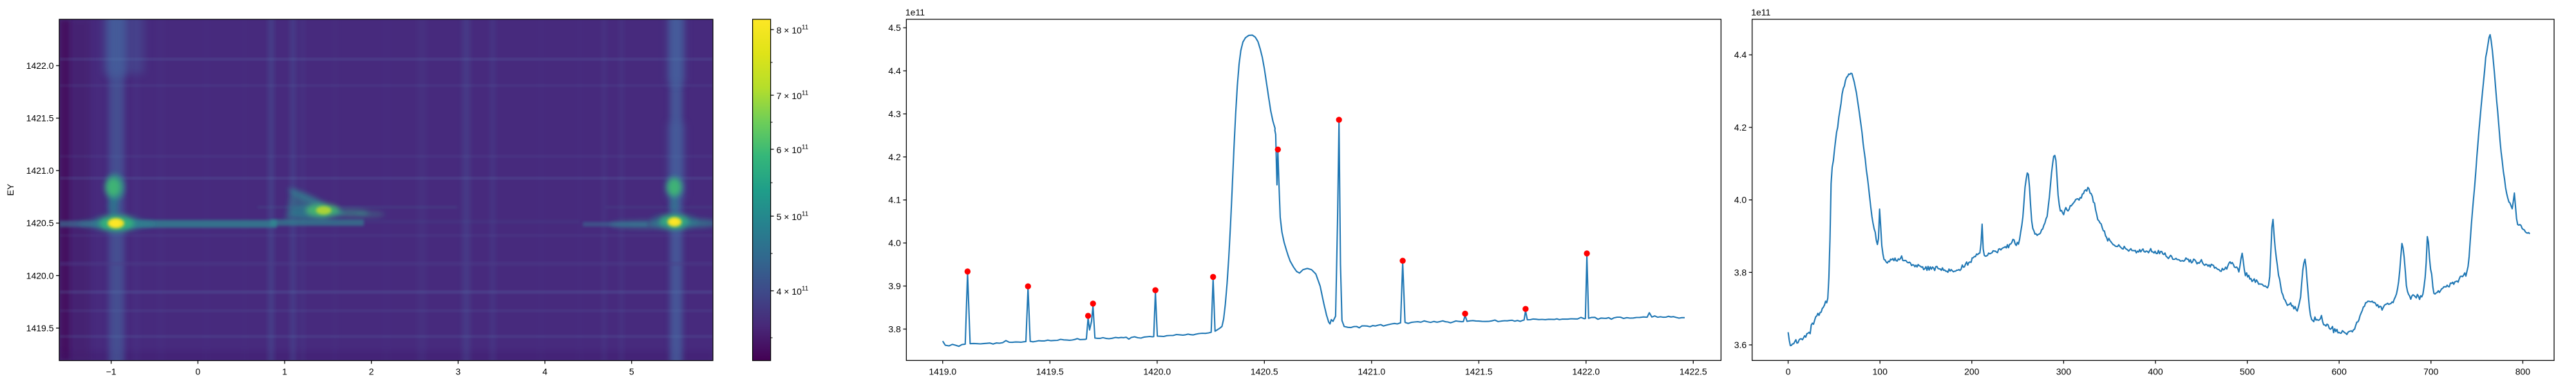 The height and width of the screenshot is (386, 2576). I want to click on svg-text: 100, so click(1880, 371).